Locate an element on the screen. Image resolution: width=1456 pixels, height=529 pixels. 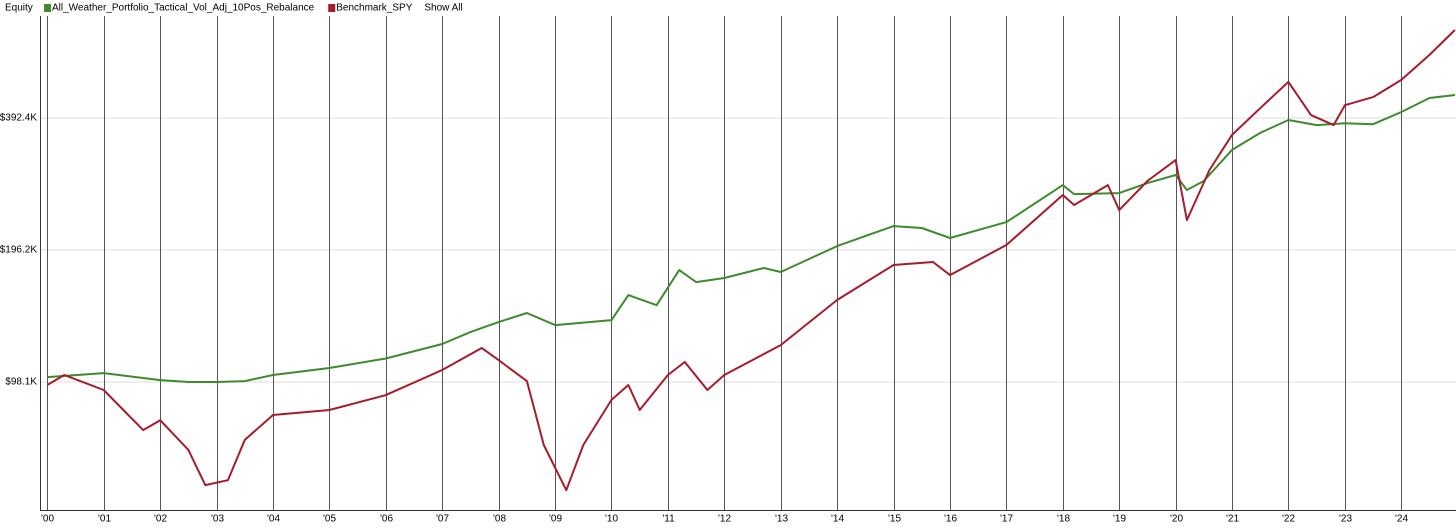
x-tick-label: '17 is located at coordinates (1006, 519).